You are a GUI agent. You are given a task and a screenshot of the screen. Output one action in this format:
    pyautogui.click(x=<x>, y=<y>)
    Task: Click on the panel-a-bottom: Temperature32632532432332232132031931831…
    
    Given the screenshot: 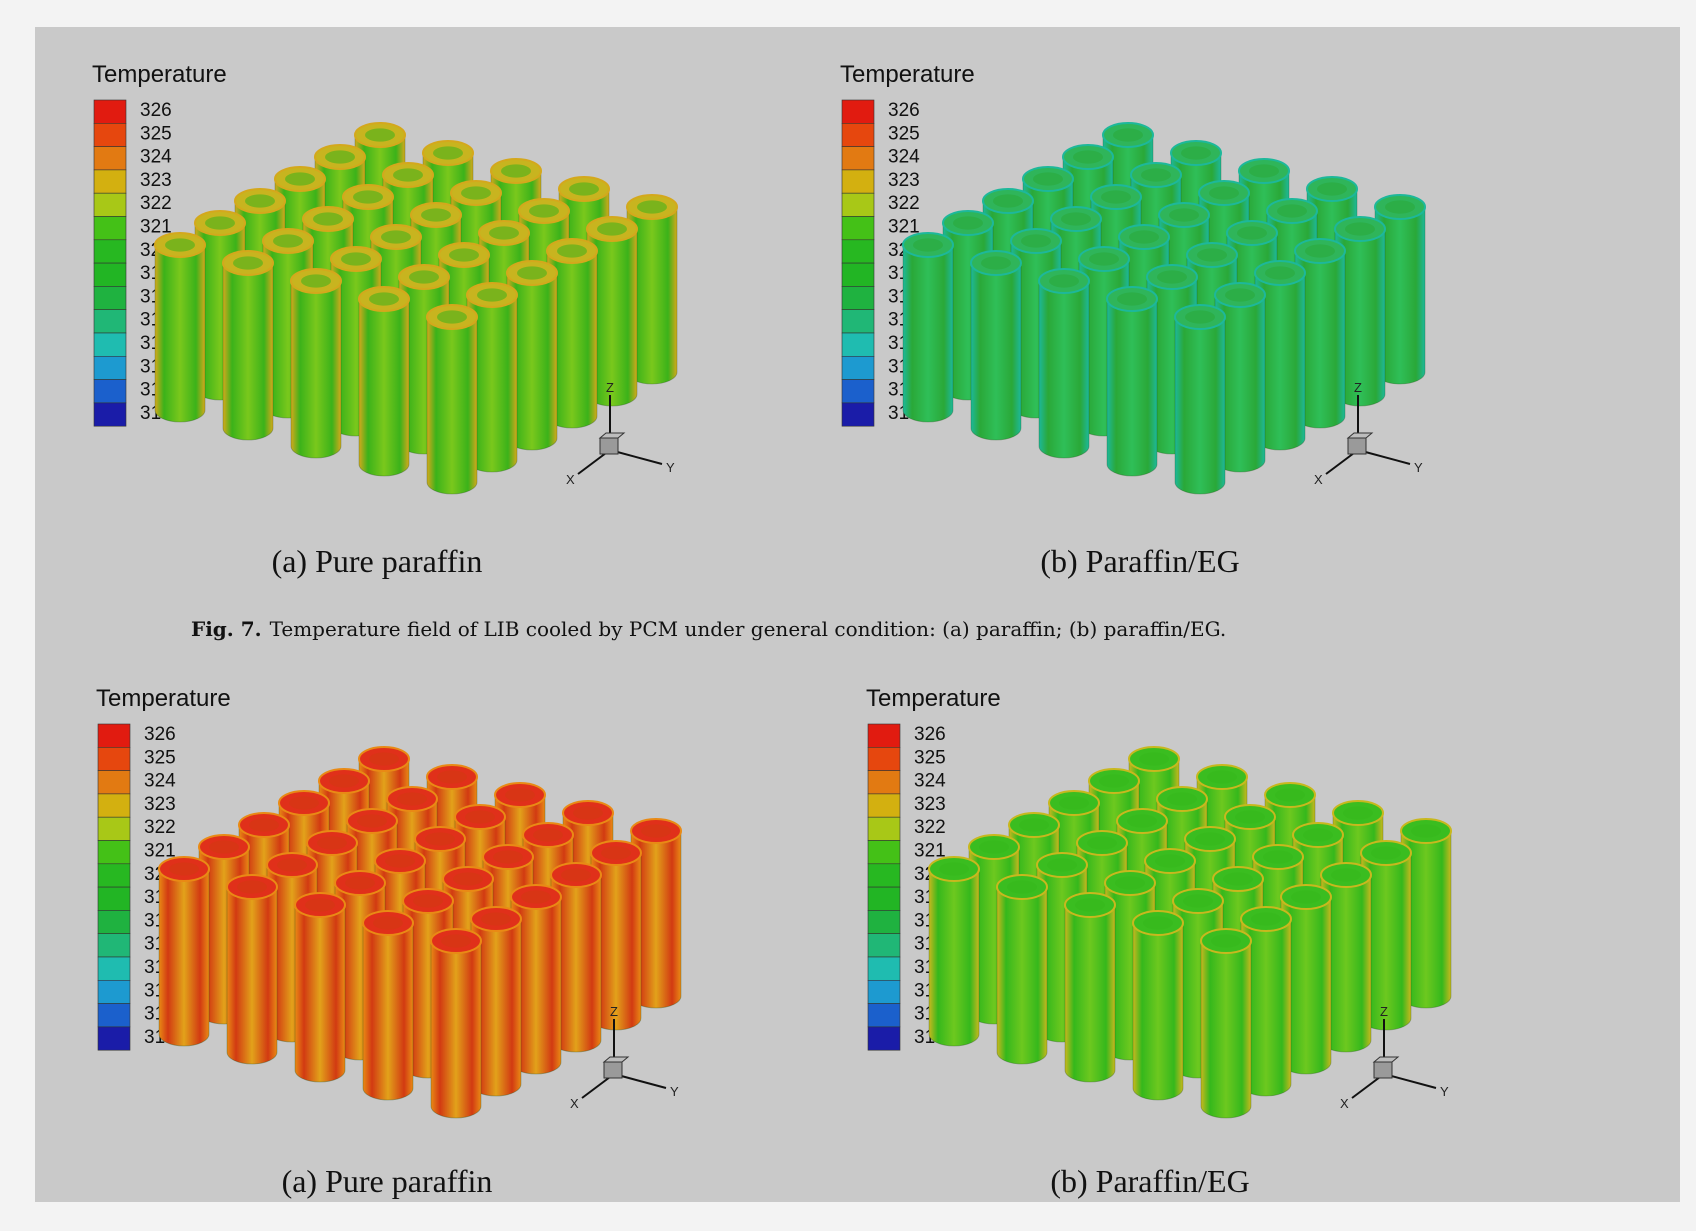 What is the action you would take?
    pyautogui.click(x=389, y=902)
    